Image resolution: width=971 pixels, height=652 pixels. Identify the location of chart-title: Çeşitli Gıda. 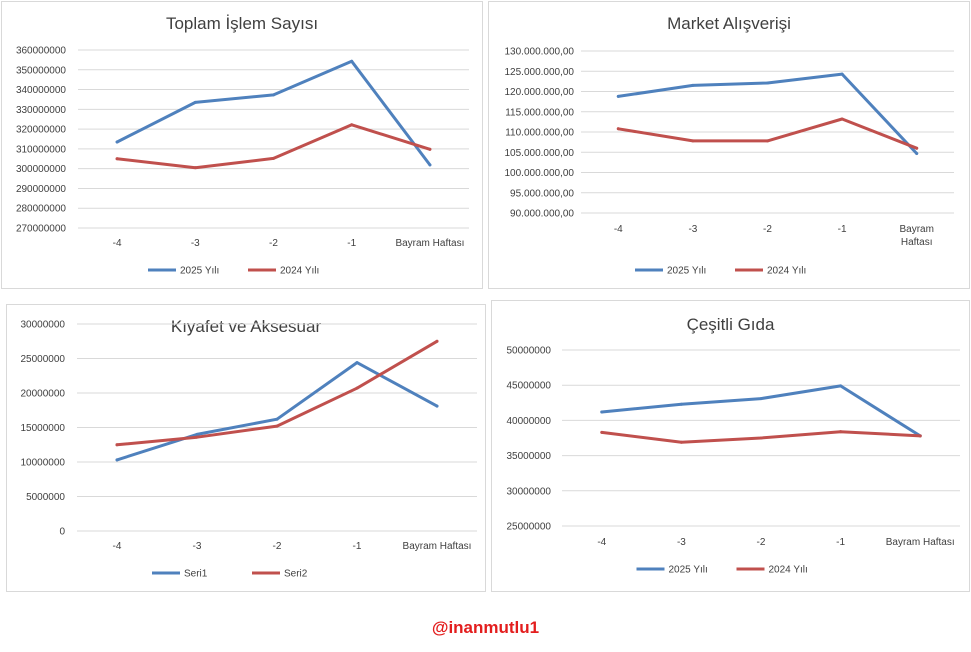
(730, 324).